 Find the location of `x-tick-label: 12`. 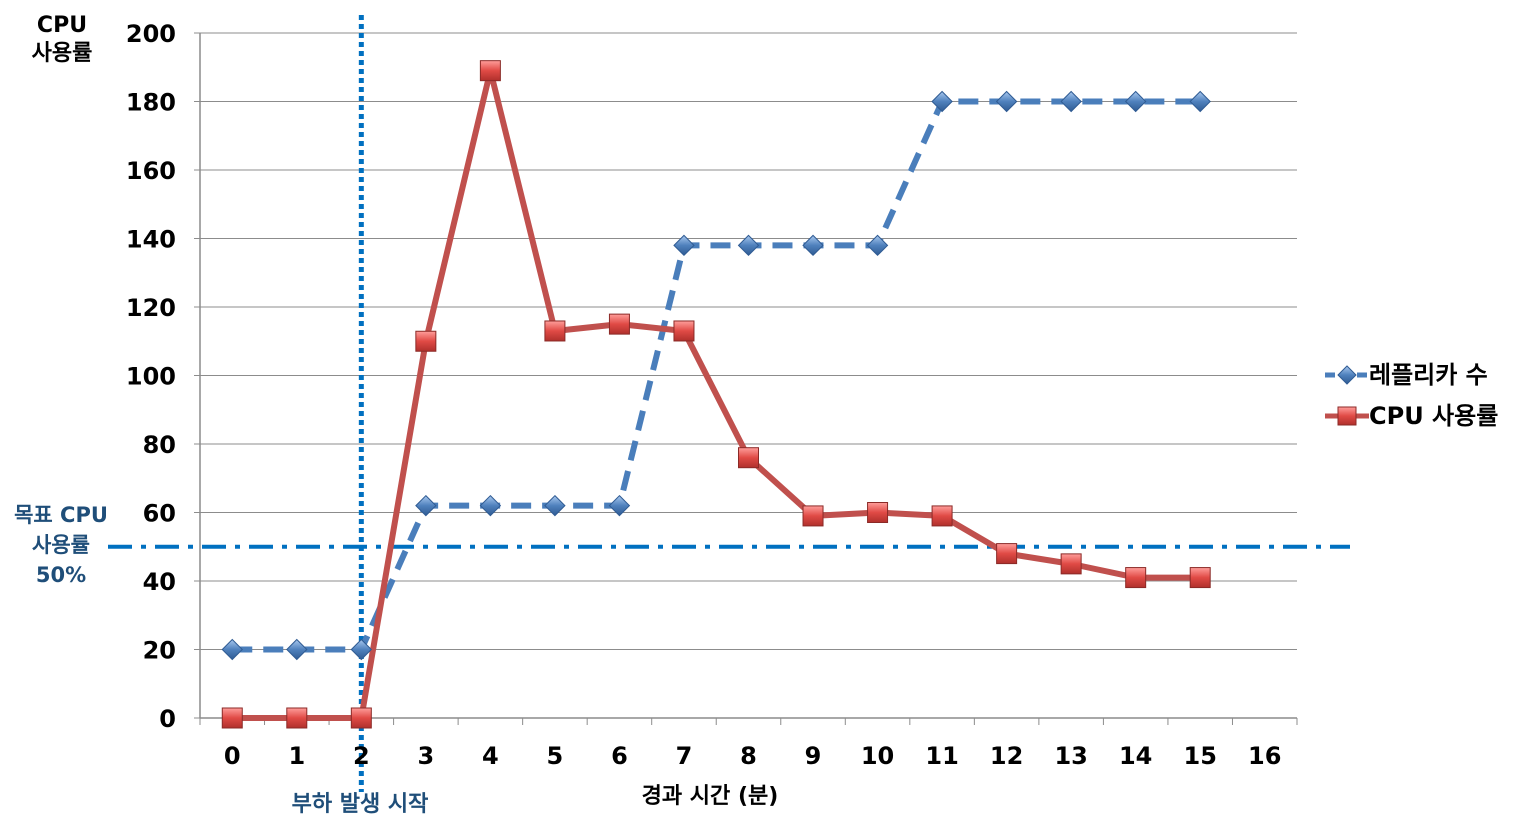

x-tick-label: 12 is located at coordinates (1006, 756).